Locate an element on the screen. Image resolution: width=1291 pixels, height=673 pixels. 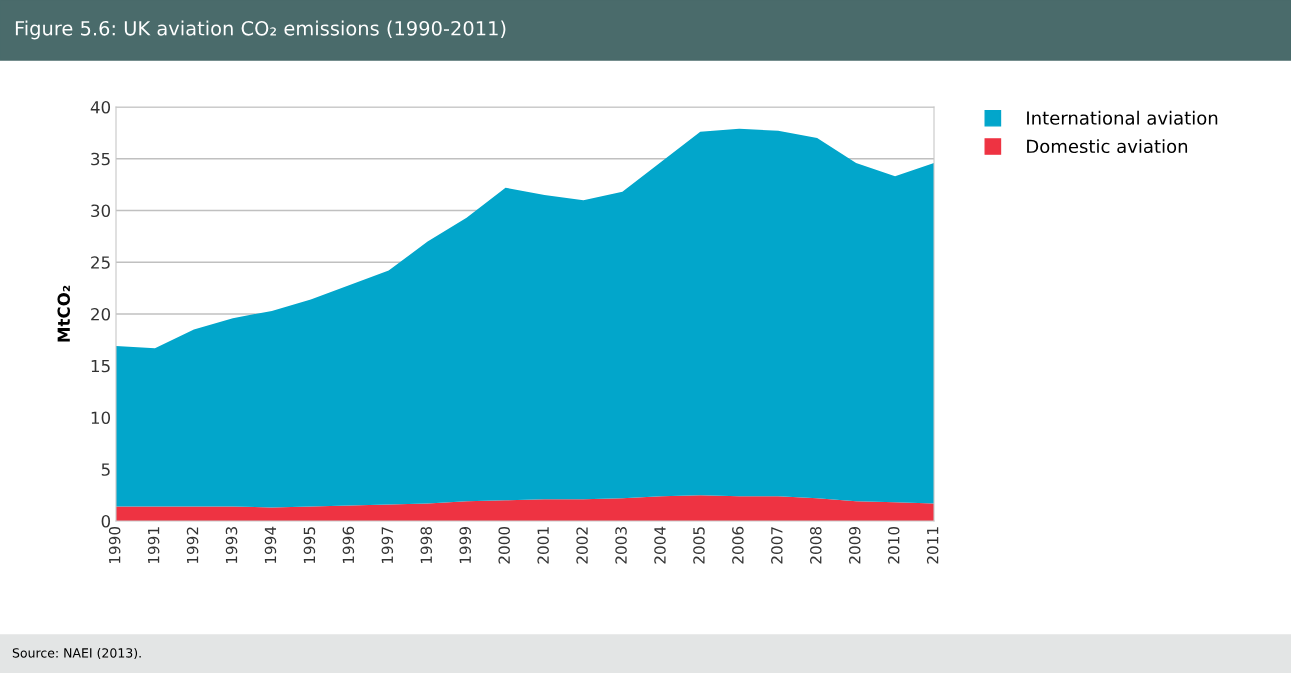
x-tick-label: 1996 is located at coordinates (348, 545).